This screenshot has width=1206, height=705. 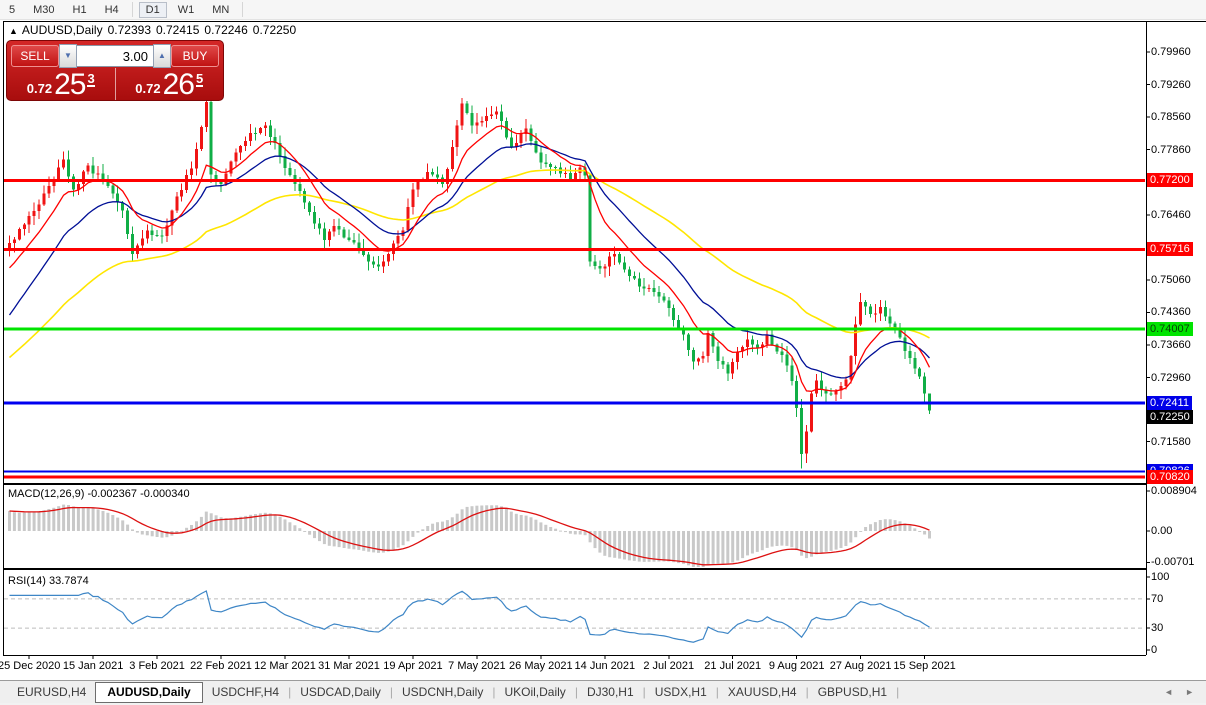 I want to click on timeframe-button-m30: M30, so click(x=44, y=9).